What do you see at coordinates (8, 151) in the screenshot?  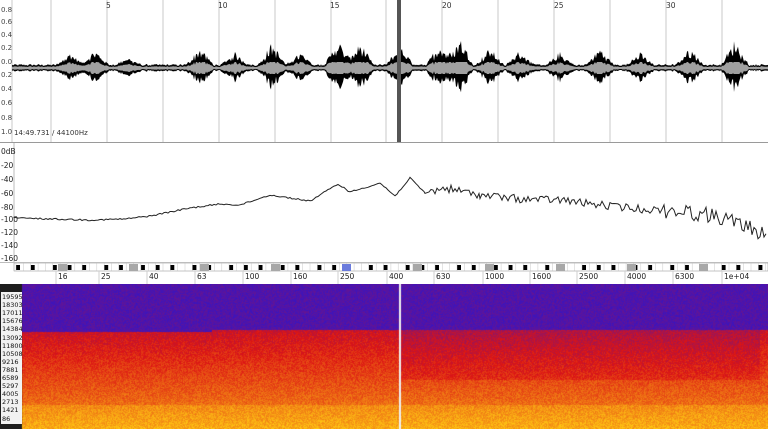 I see `db-tick-label: 0dB` at bounding box center [8, 151].